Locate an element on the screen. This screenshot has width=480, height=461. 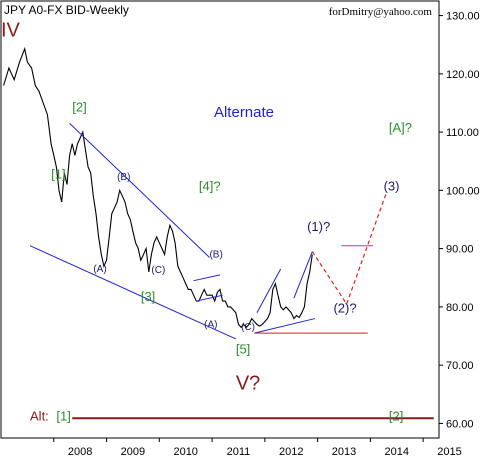
x-tick-label: 2012 is located at coordinates (291, 452).